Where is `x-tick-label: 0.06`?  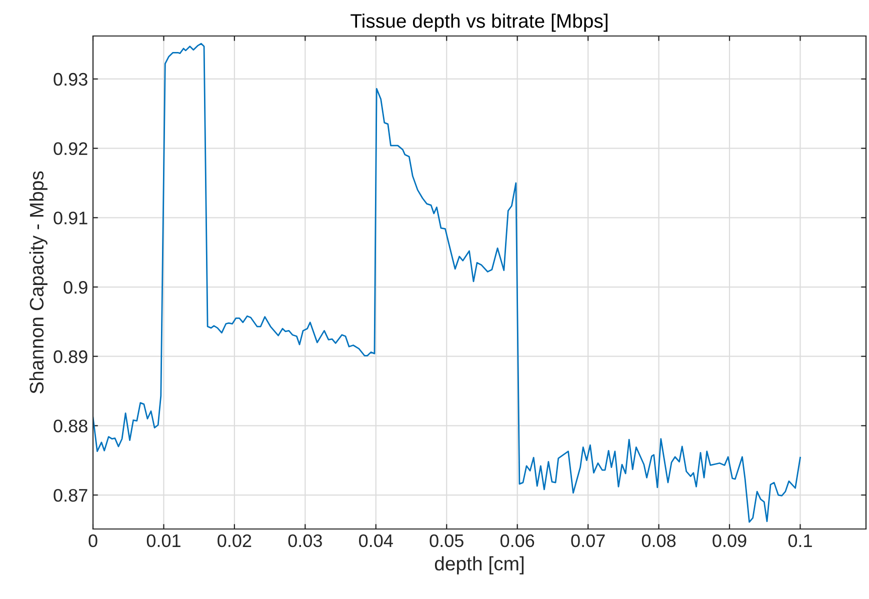 x-tick-label: 0.06 is located at coordinates (517, 541).